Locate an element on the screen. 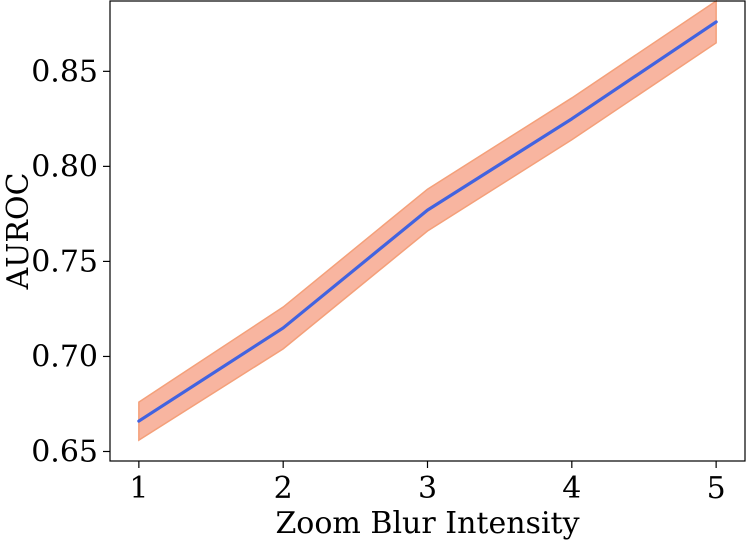  x-tick-label: 4 is located at coordinates (571, 488).